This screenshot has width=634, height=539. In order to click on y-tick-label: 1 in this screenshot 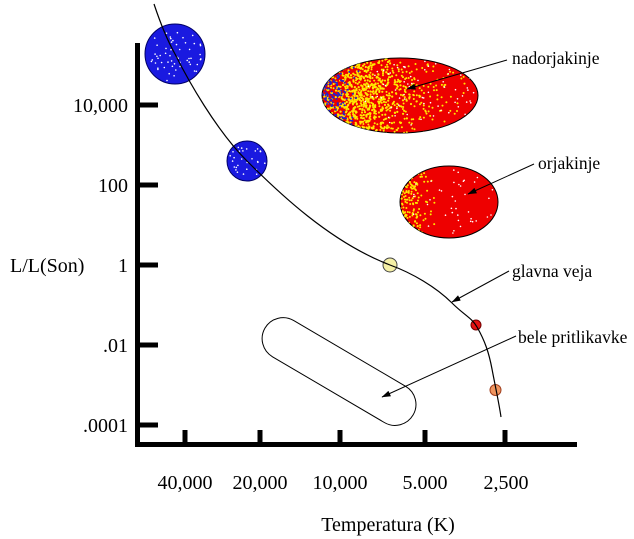, I will do `click(123, 266)`.